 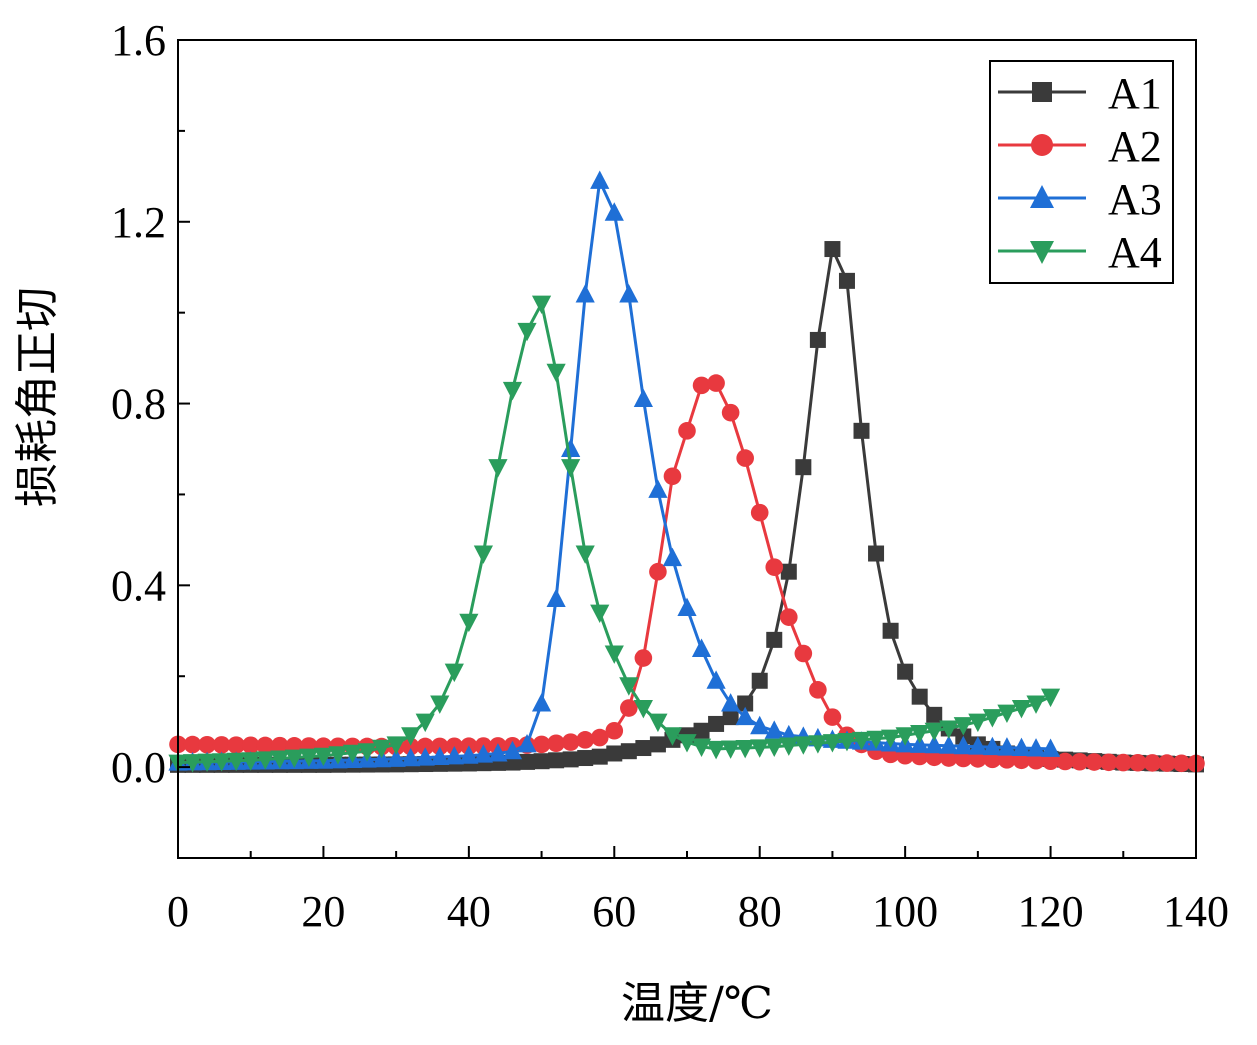 I want to click on legend-entry-a2: A2, so click(x=1080, y=146).